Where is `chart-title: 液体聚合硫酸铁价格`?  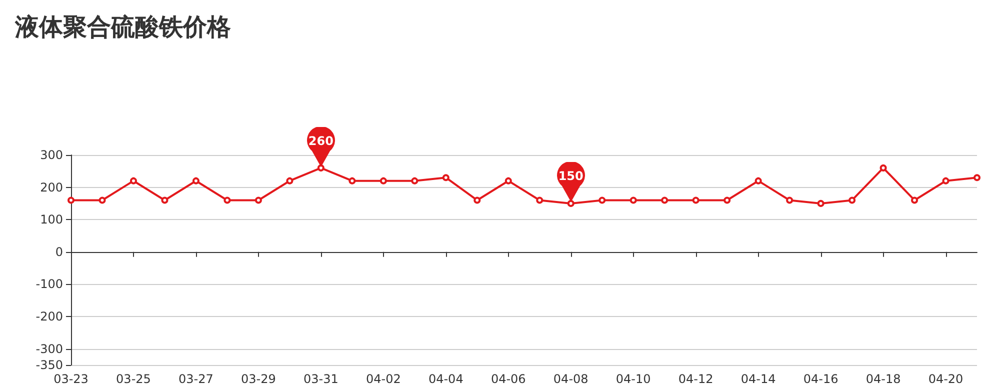
chart-title: 液体聚合硫酸铁价格 is located at coordinates (123, 27).